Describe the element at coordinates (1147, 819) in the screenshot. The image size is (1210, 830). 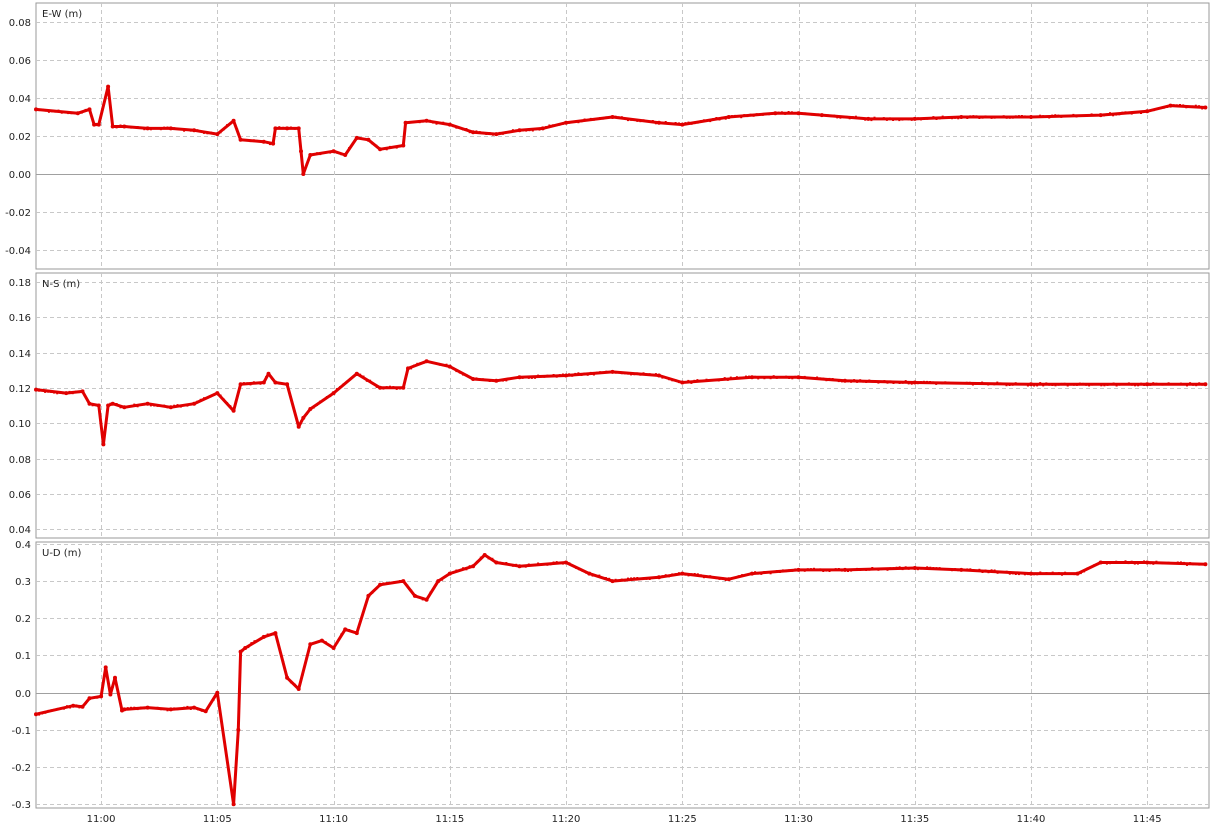
I see `x-tick-label: 11:45` at that location.